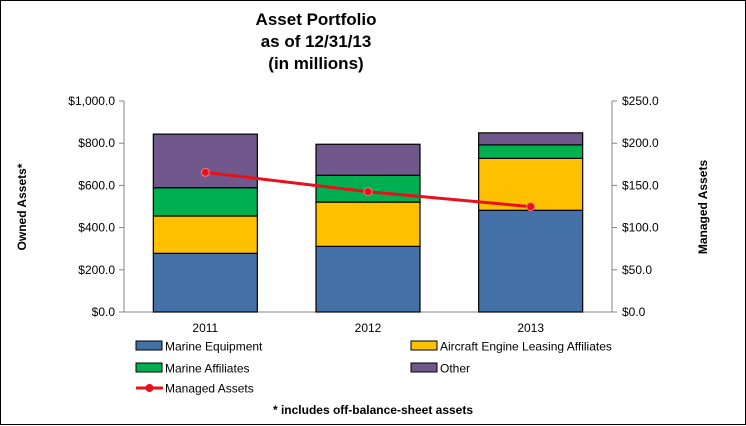  I want to click on y-axis-label-right: Managed Assets, so click(703, 207).